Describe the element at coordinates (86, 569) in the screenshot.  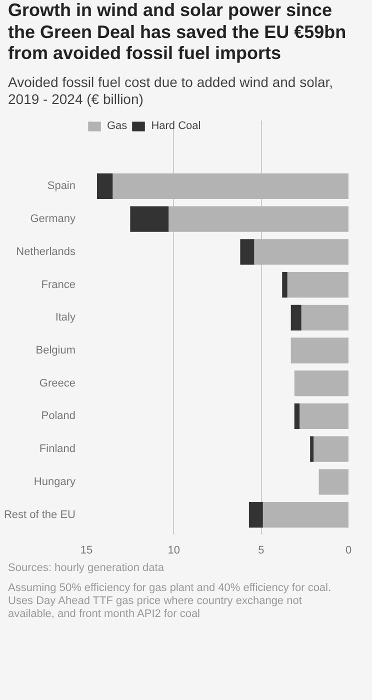
I see `source-note: Sources: hourly generation data` at that location.